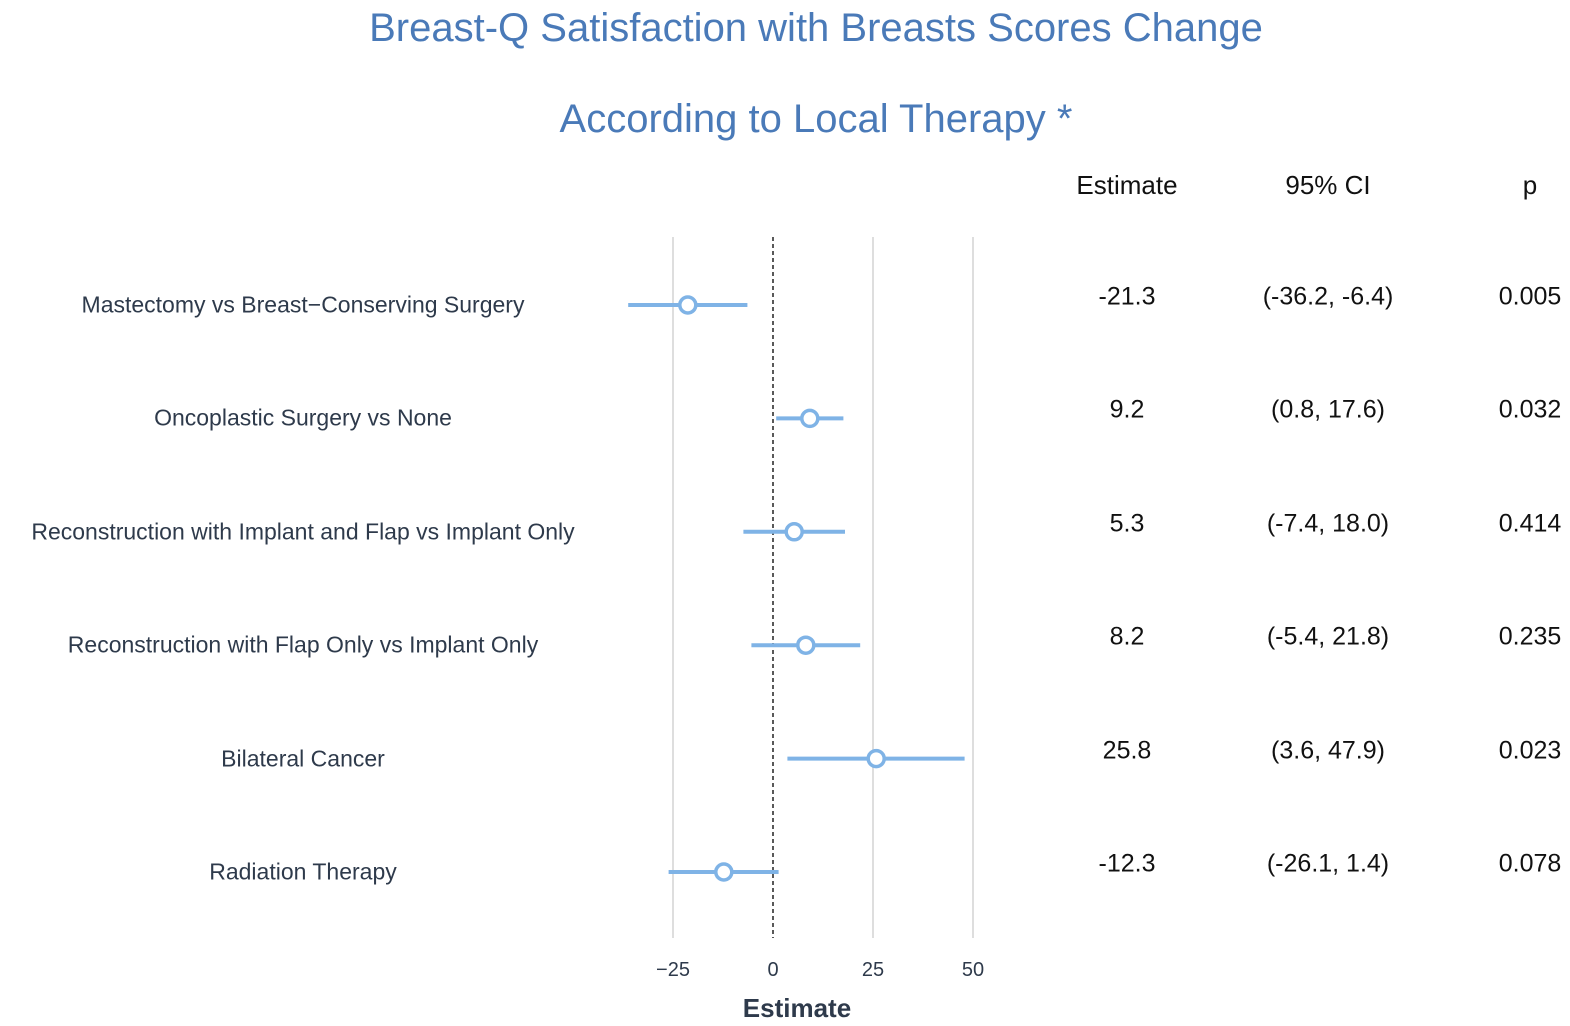  What do you see at coordinates (1530, 296) in the screenshot?
I see `p-value: 0.005` at bounding box center [1530, 296].